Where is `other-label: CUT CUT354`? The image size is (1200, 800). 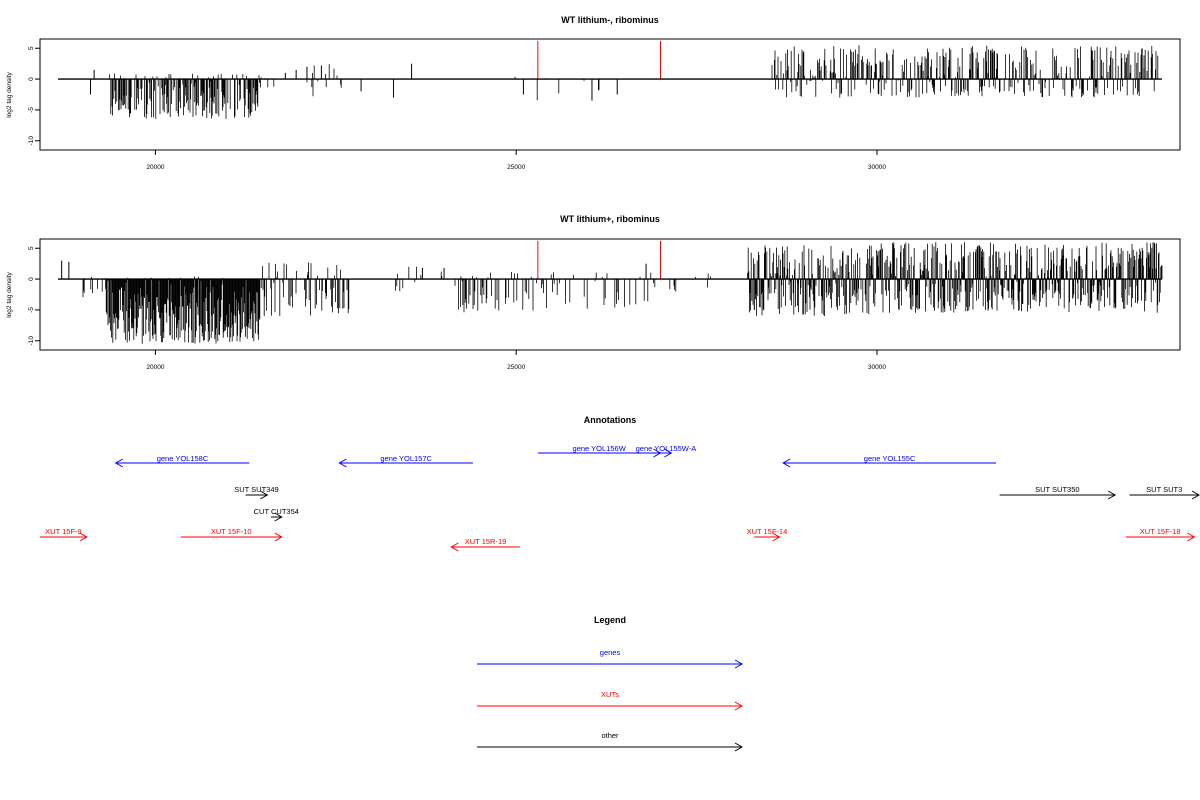 other-label: CUT CUT354 is located at coordinates (276, 511).